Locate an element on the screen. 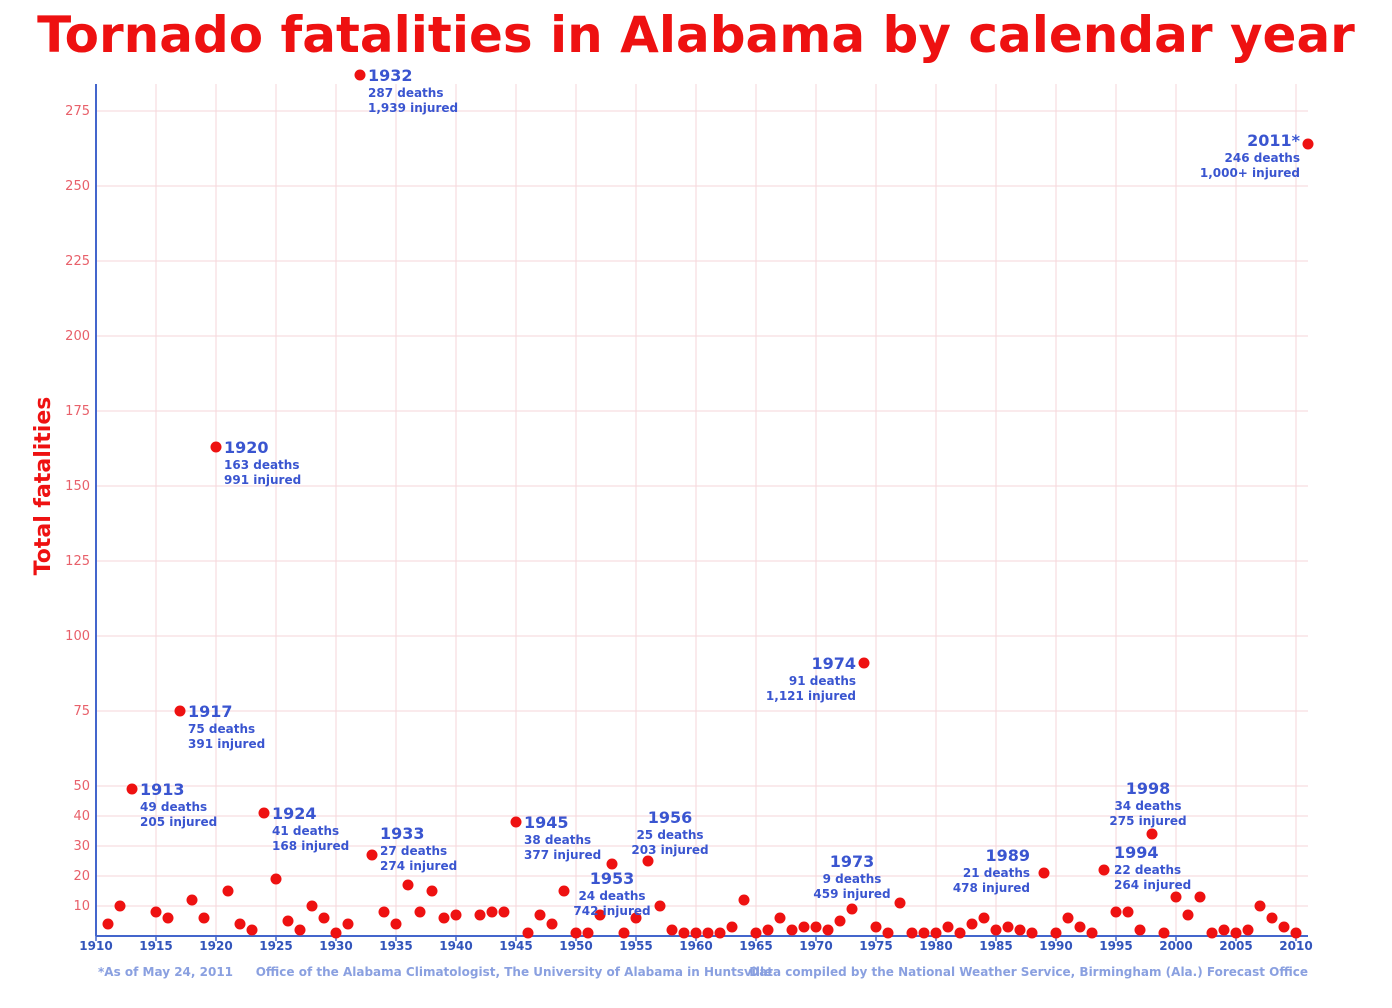 The height and width of the screenshot is (1008, 1392). data-point-1954 is located at coordinates (624, 933).